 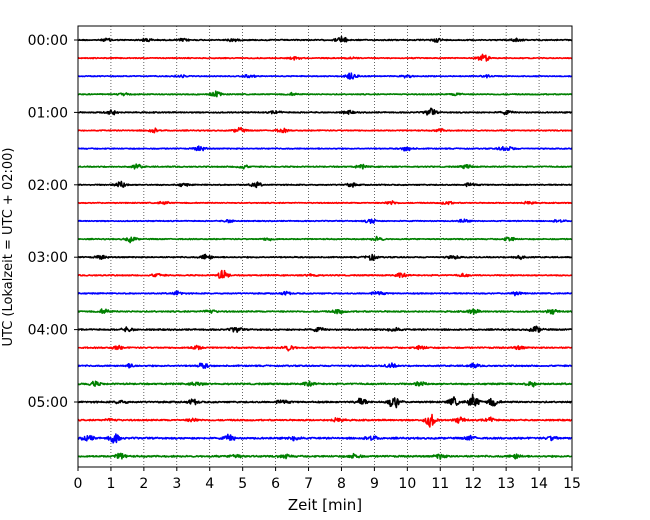 I want to click on y-axis-label: UTC (Lokalzeit = UTC + 02:00), so click(x=8, y=247).